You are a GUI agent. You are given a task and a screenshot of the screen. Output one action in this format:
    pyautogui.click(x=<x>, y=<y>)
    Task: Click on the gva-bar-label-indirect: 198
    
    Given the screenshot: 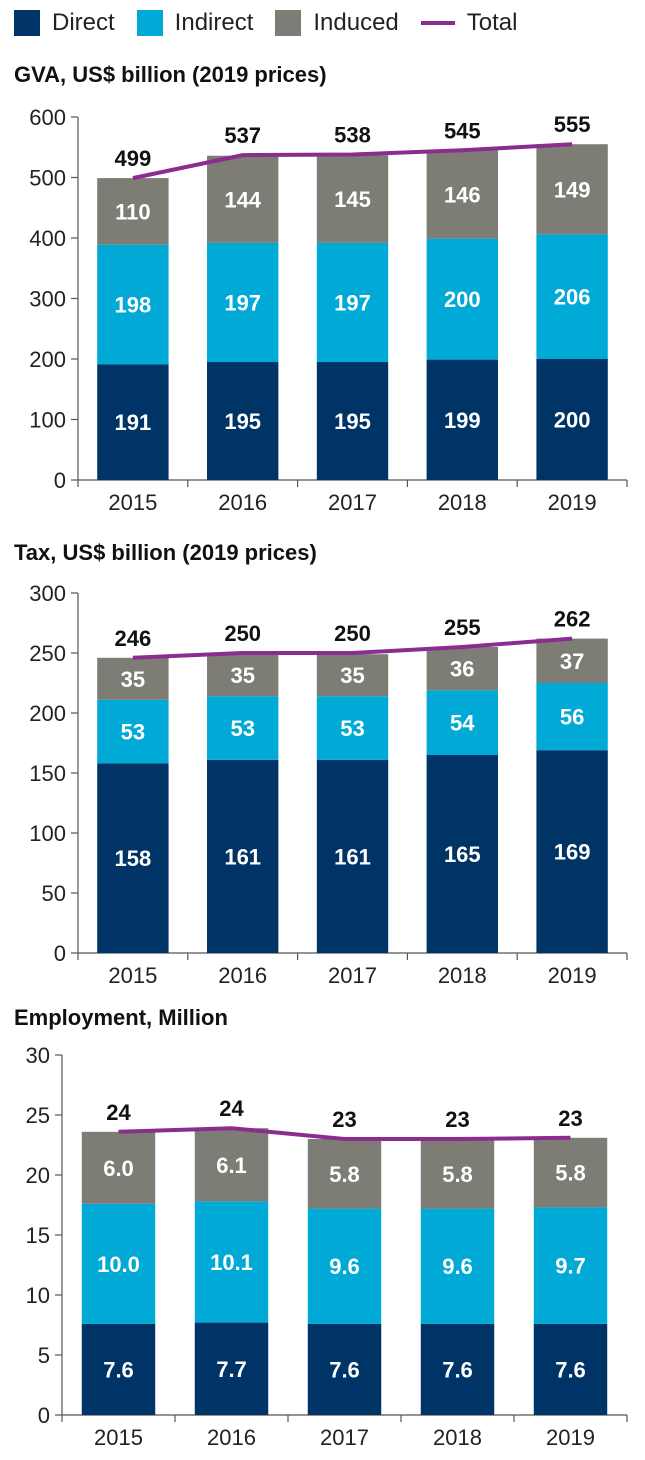 What is the action you would take?
    pyautogui.click(x=133, y=305)
    